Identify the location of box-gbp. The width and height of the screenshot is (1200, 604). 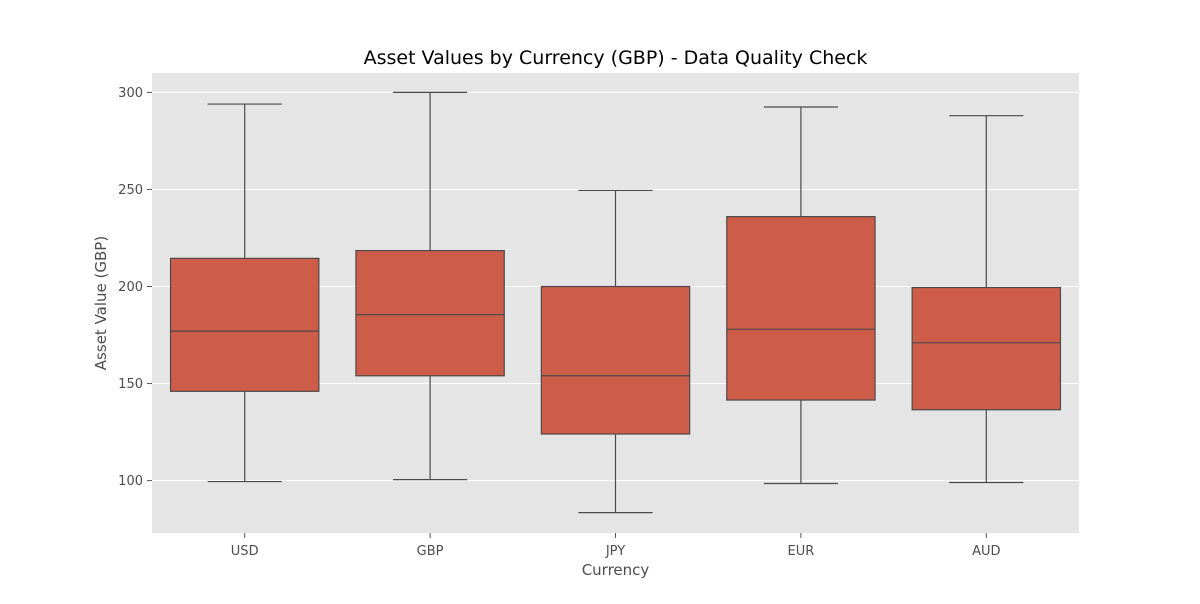
(430, 286).